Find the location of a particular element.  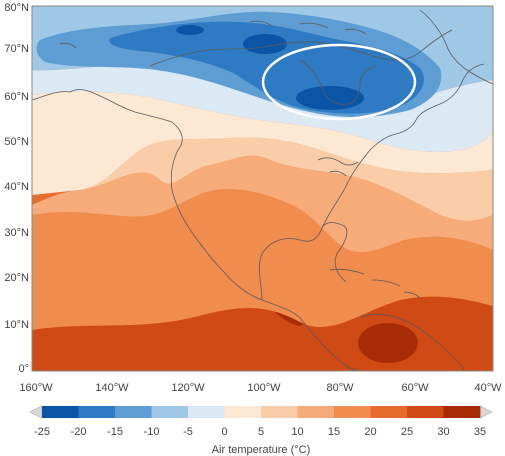

lat-tick-label: 10°N is located at coordinates (16, 325).